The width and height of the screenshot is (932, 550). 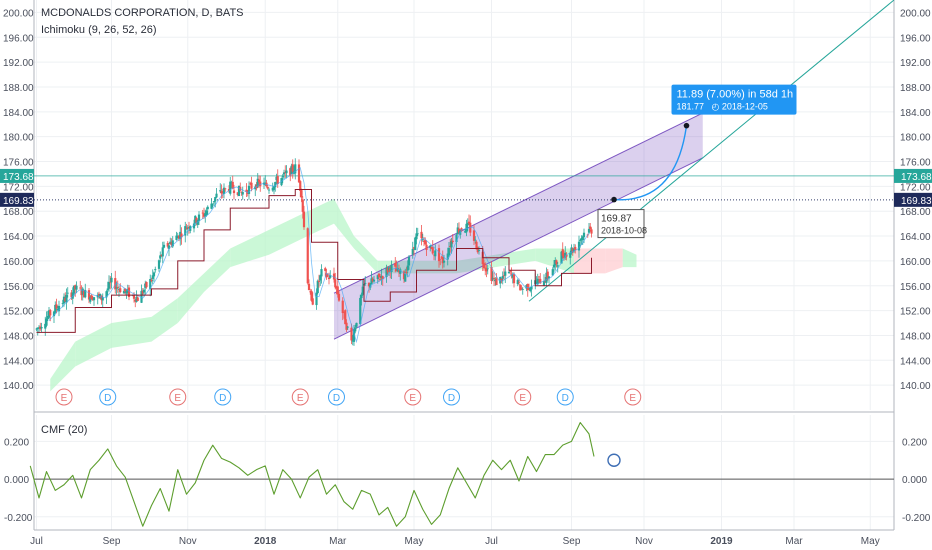 What do you see at coordinates (518, 248) in the screenshot?
I see `channel-lower-line` at bounding box center [518, 248].